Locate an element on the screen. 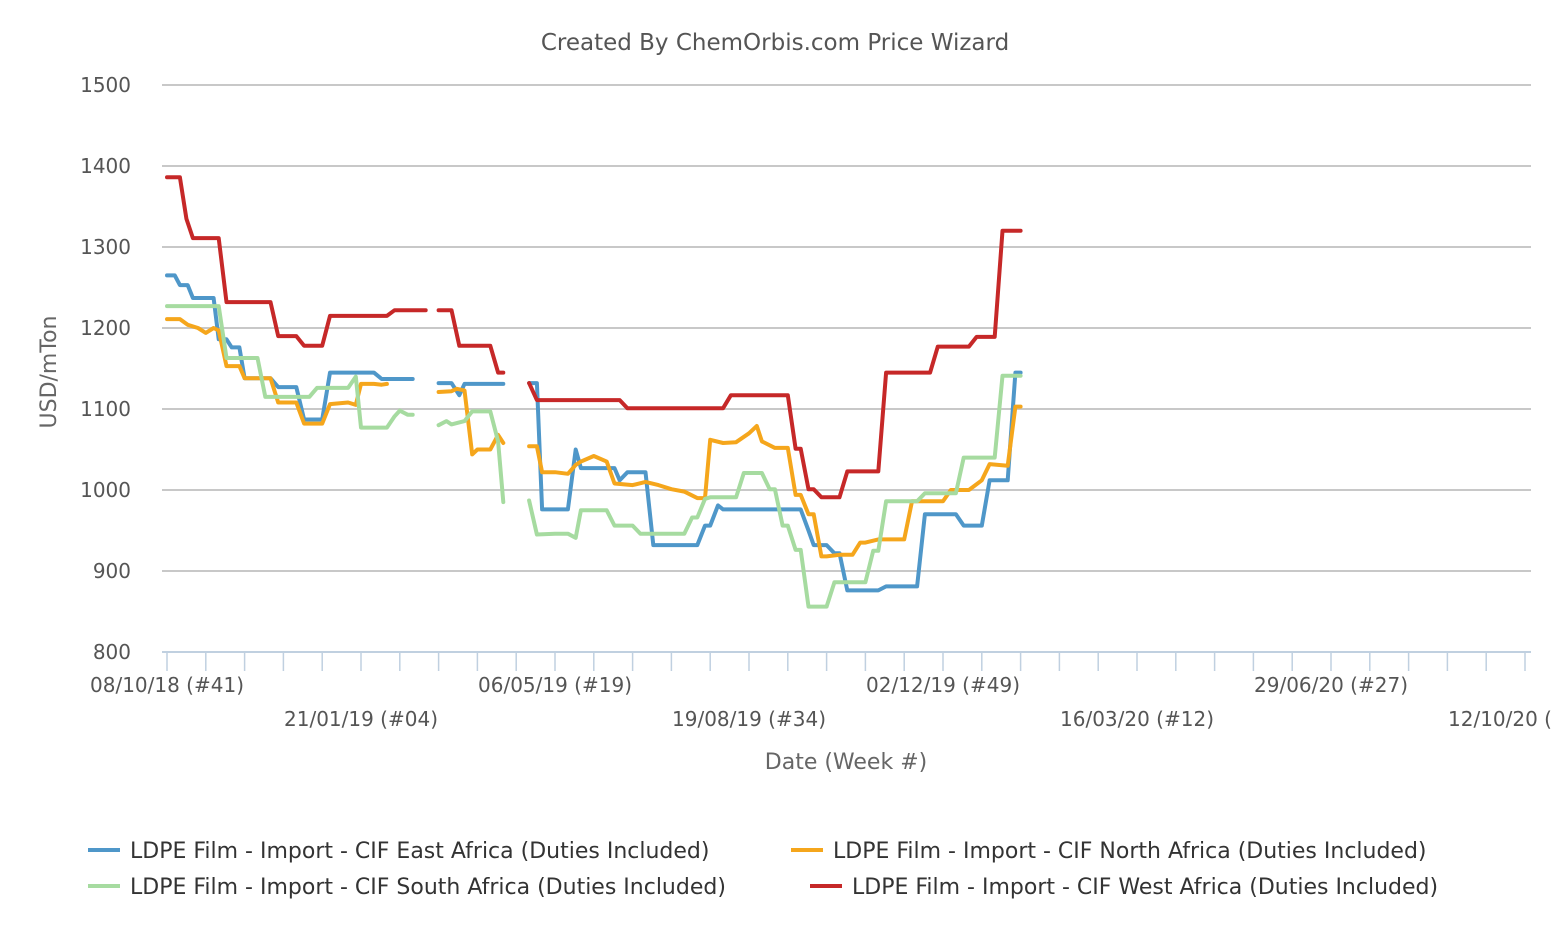 The height and width of the screenshot is (930, 1552). y-tick-labels: 800 900 1000 1100 1200 1300 1400 1500 is located at coordinates (105, 368).